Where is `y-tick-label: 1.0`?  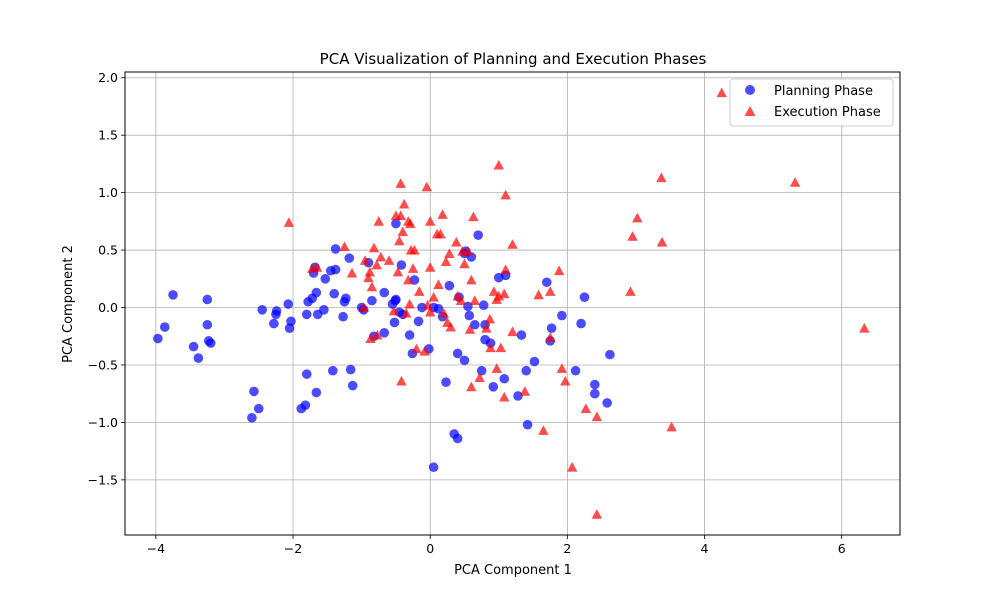 y-tick-label: 1.0 is located at coordinates (108, 192).